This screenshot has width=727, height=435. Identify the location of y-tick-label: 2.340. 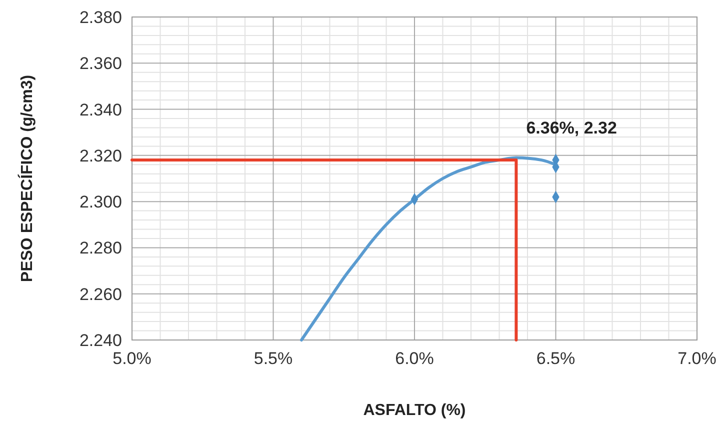
(100, 110).